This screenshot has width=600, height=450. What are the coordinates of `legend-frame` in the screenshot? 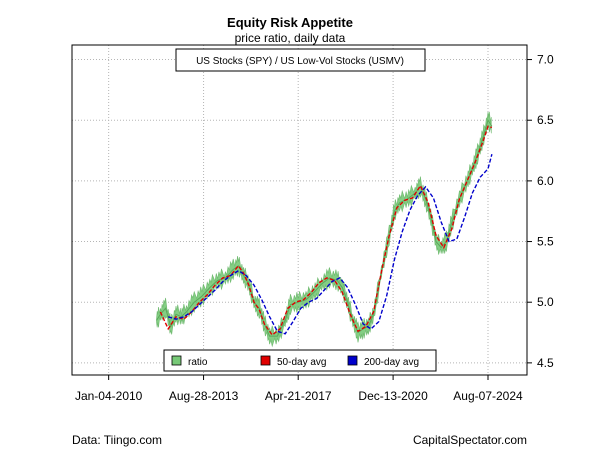 It's located at (300, 360).